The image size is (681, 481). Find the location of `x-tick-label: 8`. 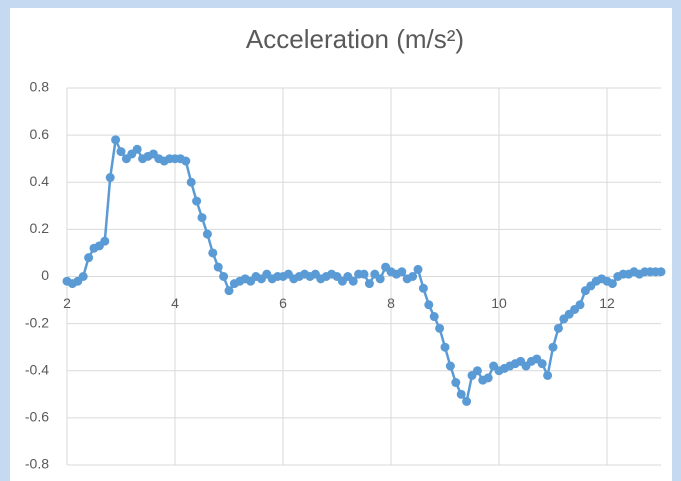

x-tick-label: 8 is located at coordinates (391, 303).